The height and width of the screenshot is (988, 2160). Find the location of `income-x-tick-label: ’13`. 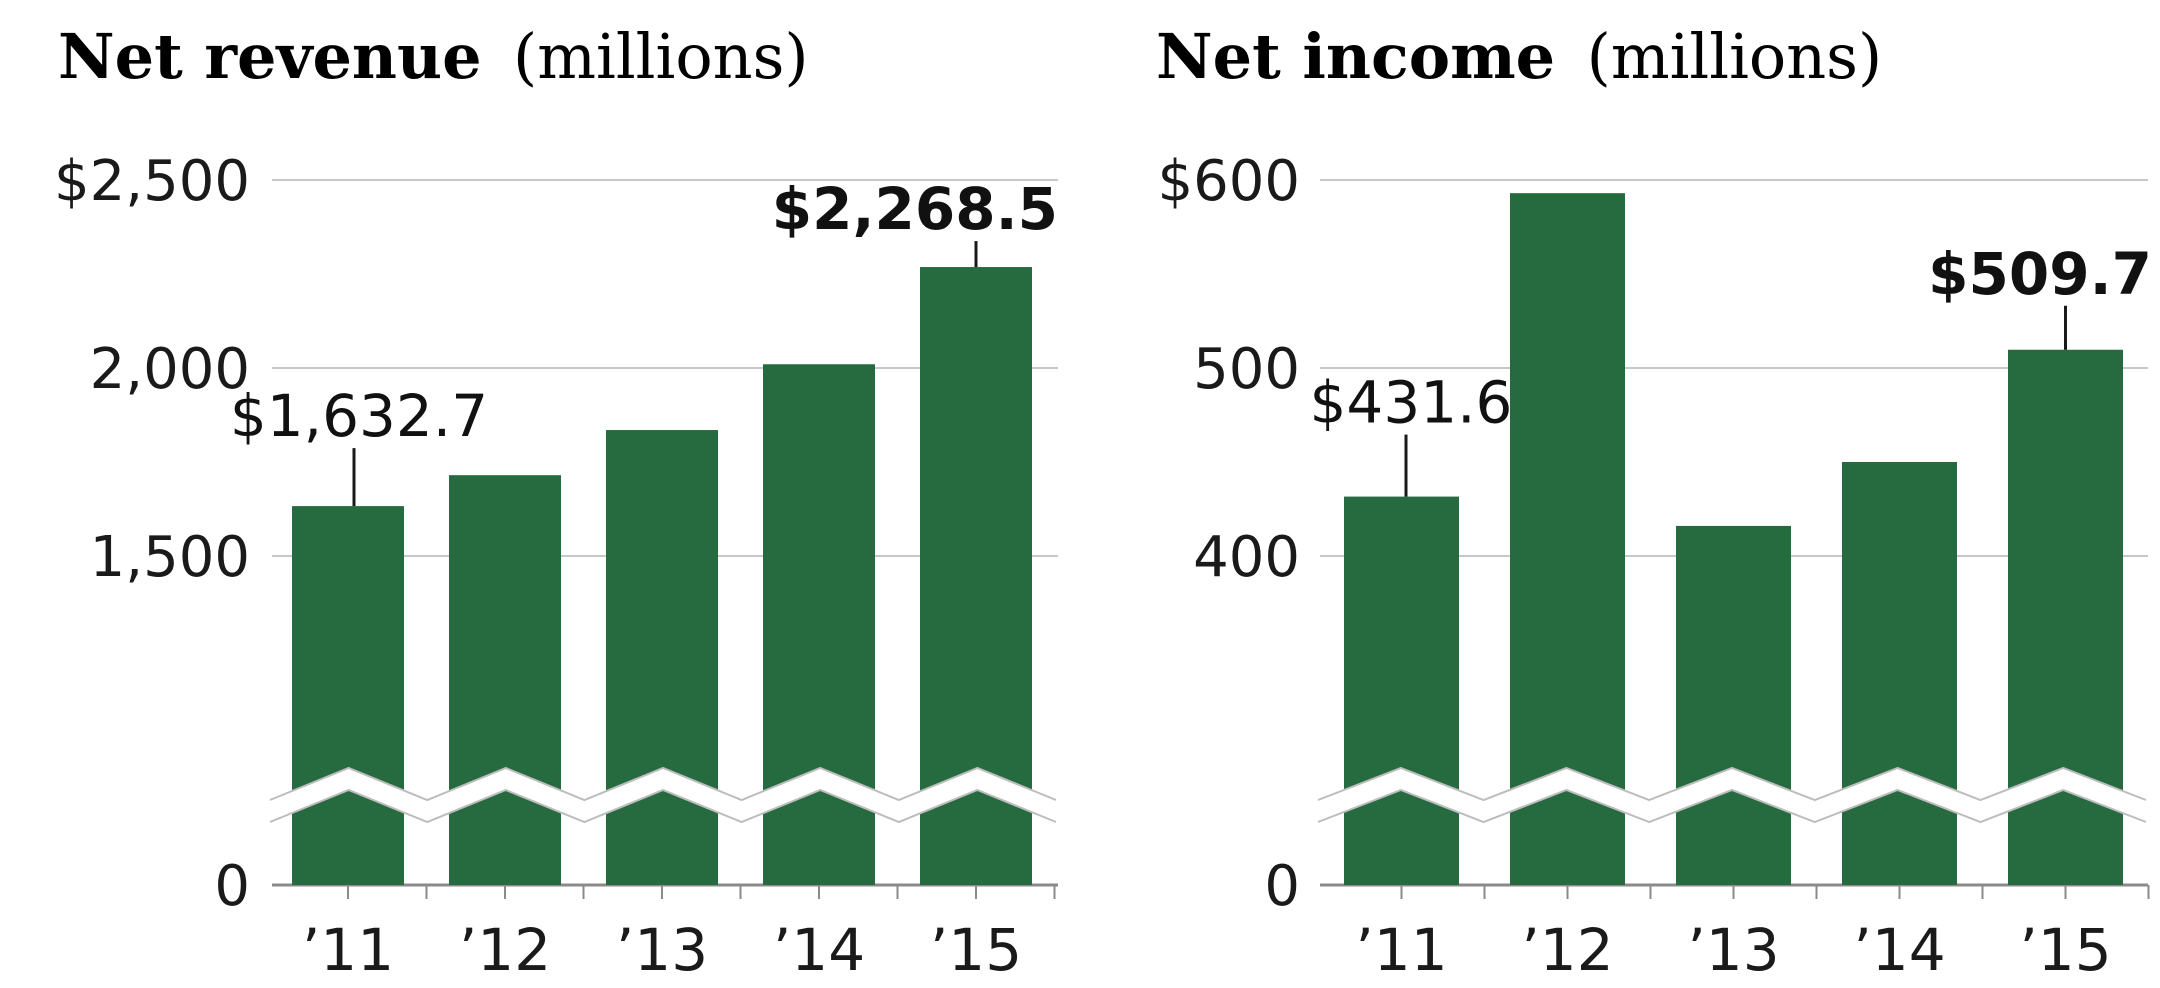

income-x-tick-label: ’13 is located at coordinates (1733, 950).